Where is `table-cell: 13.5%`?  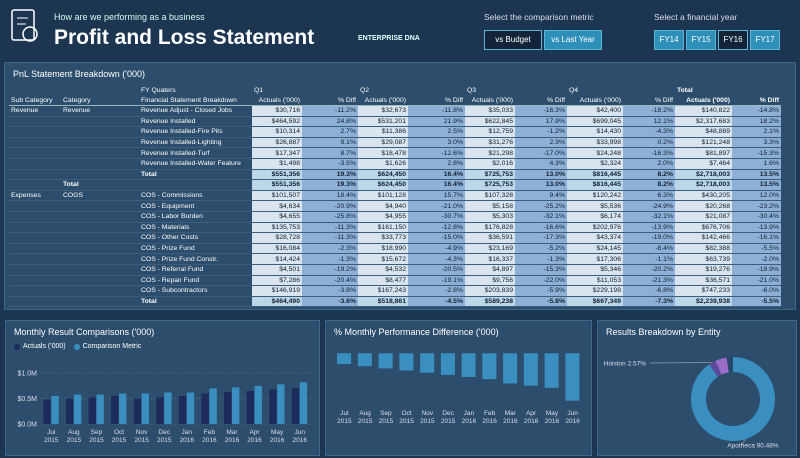
table-cell: 13.5% is located at coordinates (756, 175).